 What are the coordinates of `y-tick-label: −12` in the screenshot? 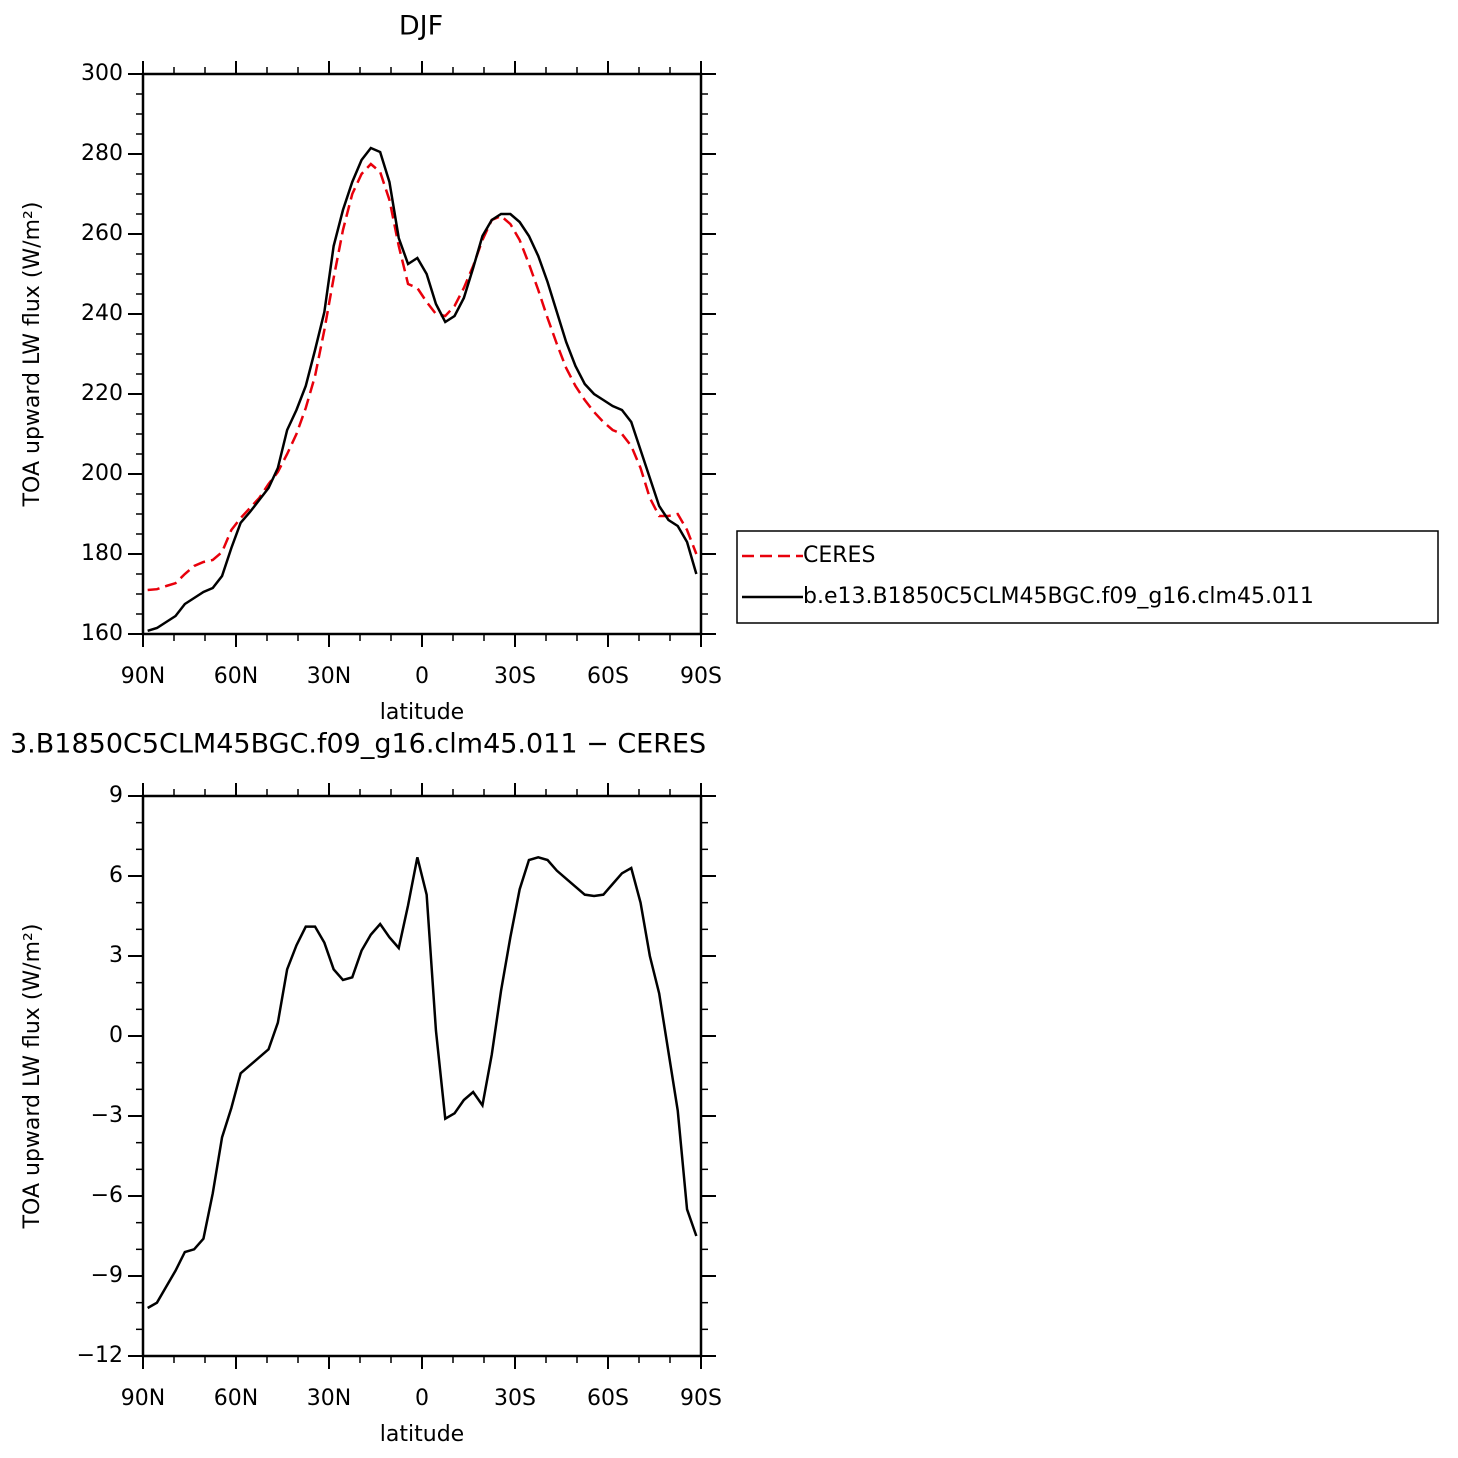 It's located at (100, 1355).